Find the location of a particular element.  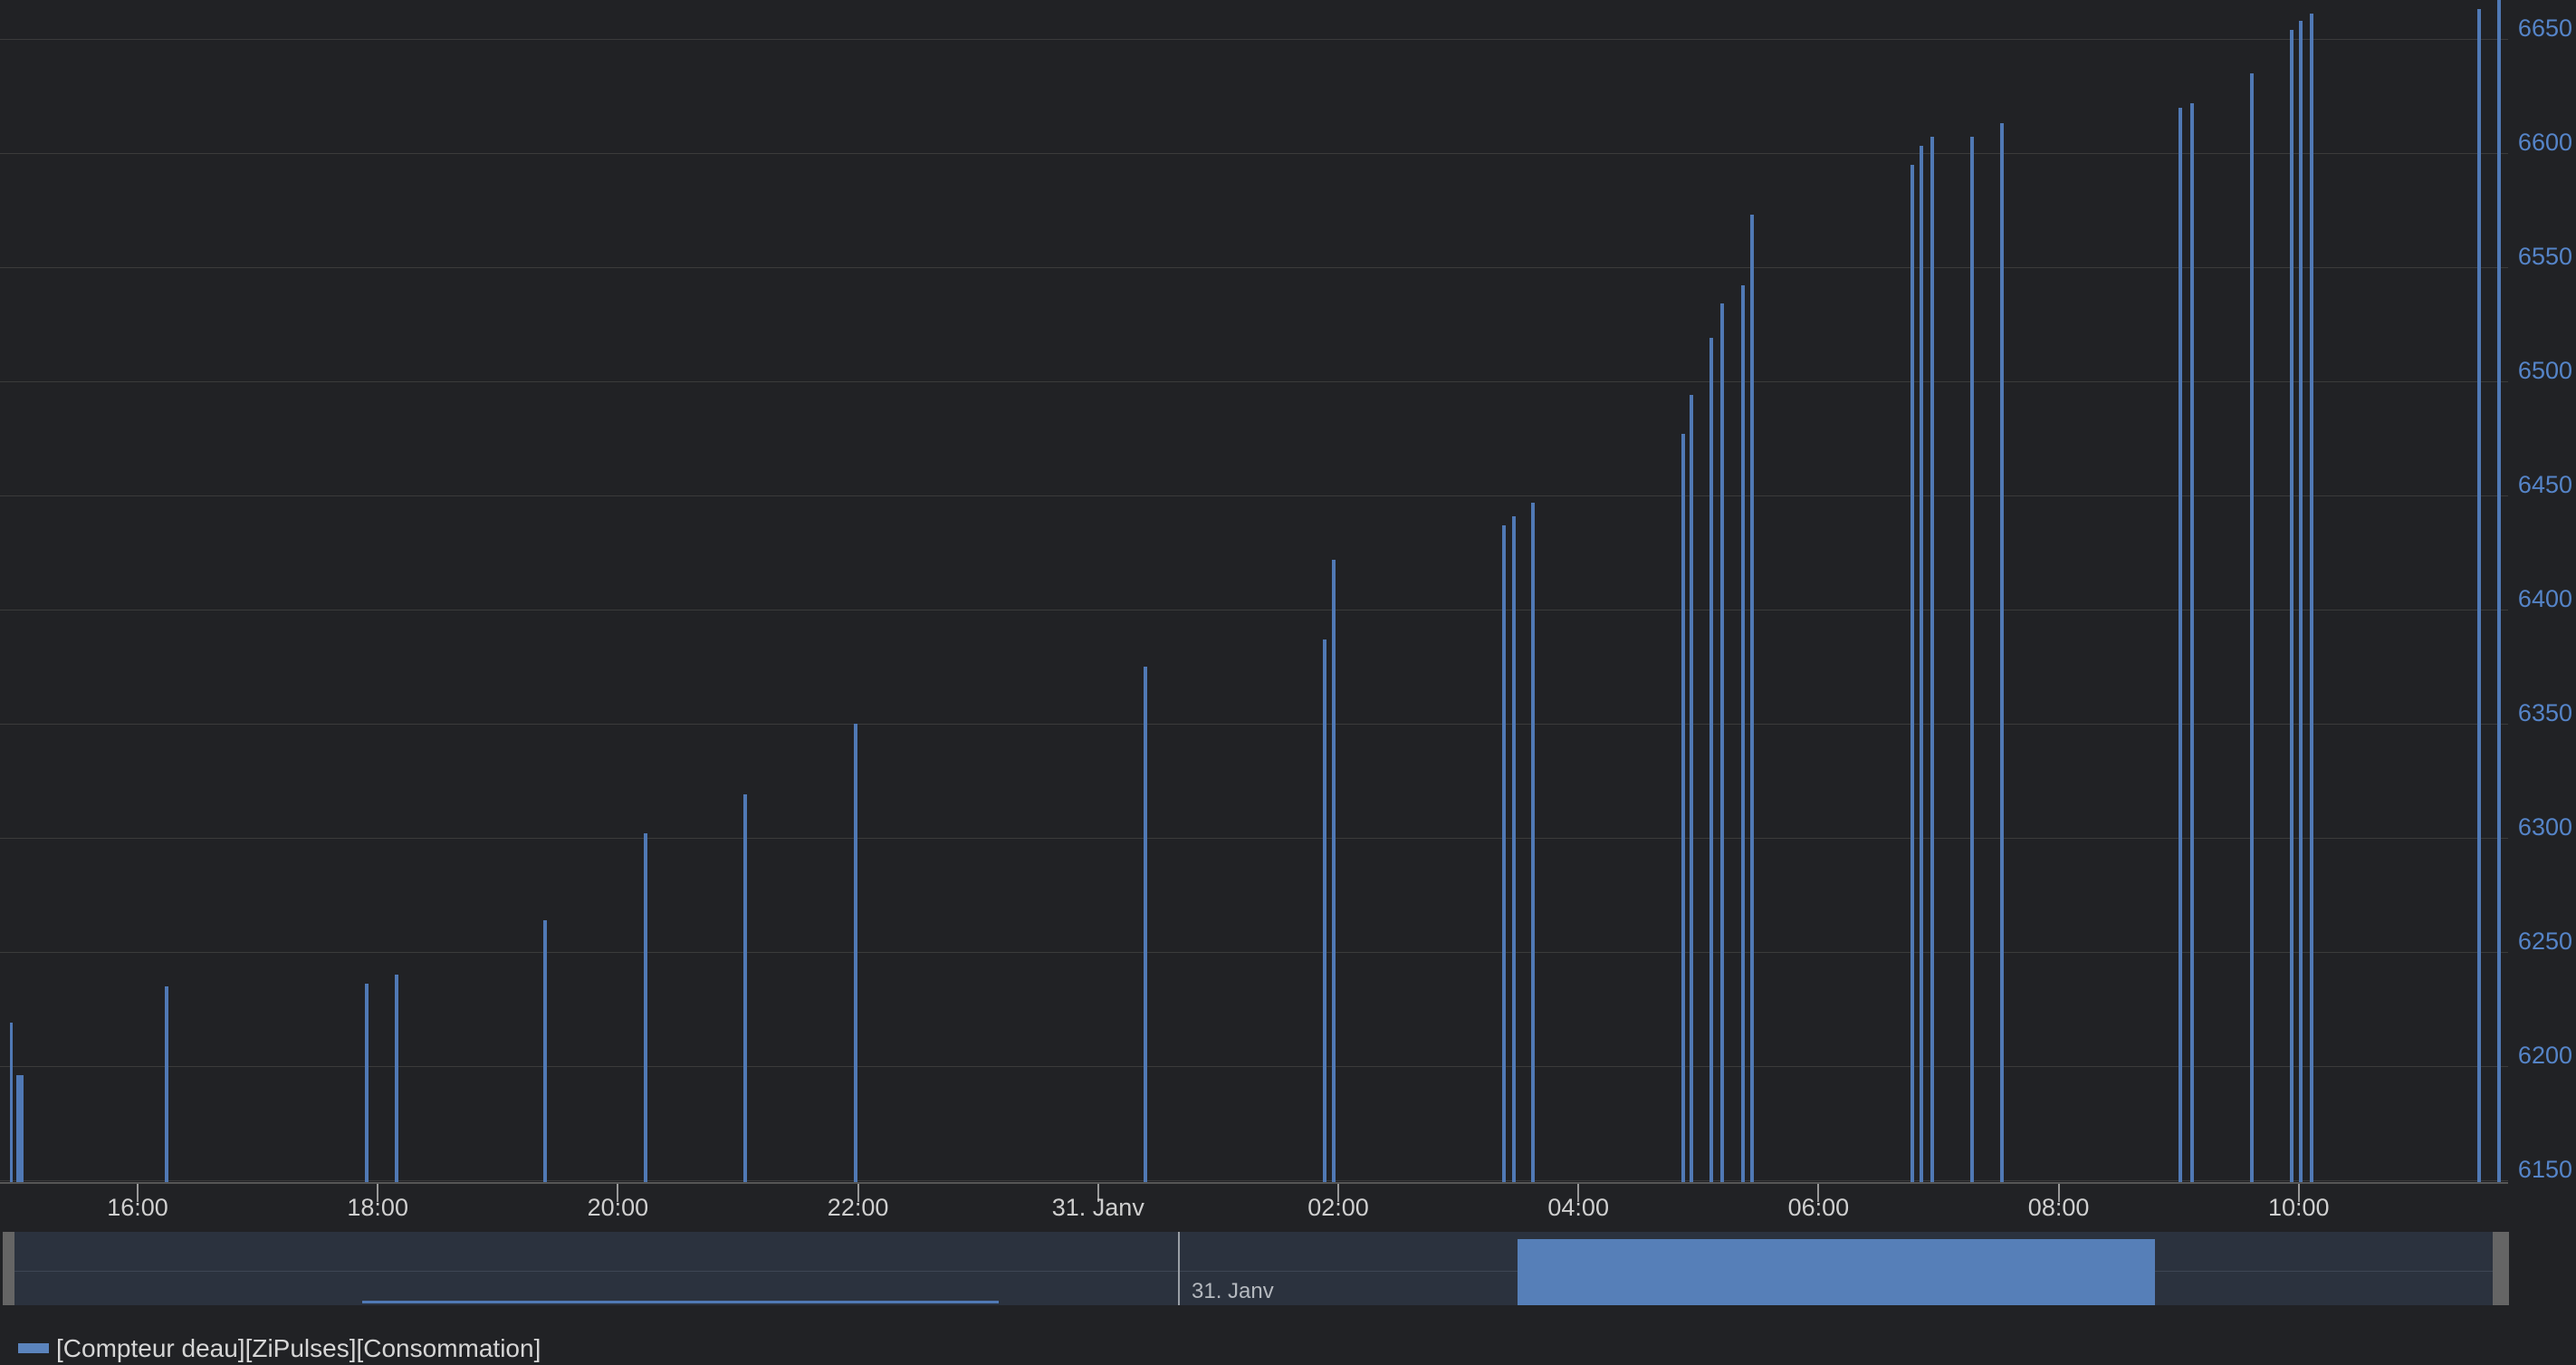

y-axis-label: 6200 is located at coordinates (2544, 1056).